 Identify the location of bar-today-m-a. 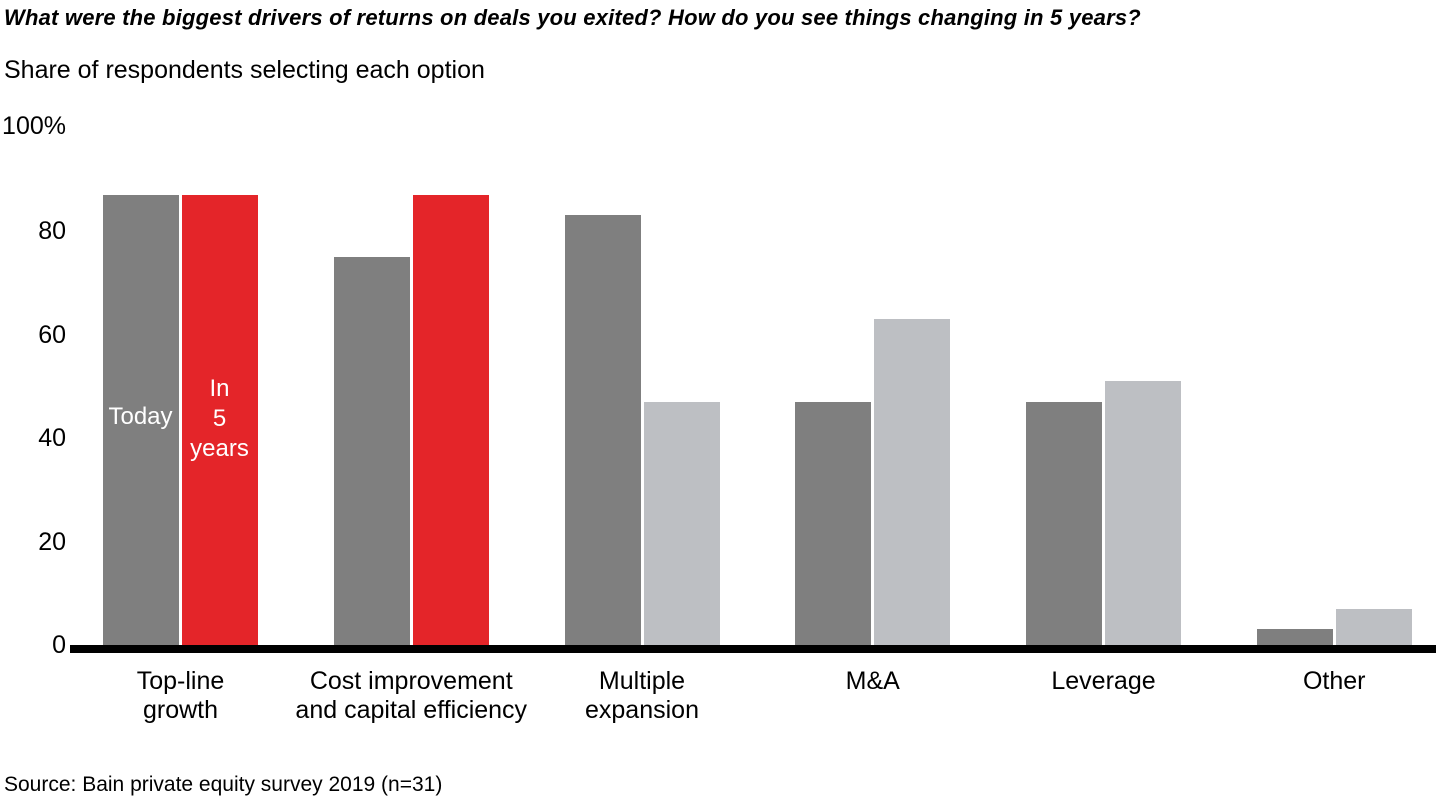
(833, 523).